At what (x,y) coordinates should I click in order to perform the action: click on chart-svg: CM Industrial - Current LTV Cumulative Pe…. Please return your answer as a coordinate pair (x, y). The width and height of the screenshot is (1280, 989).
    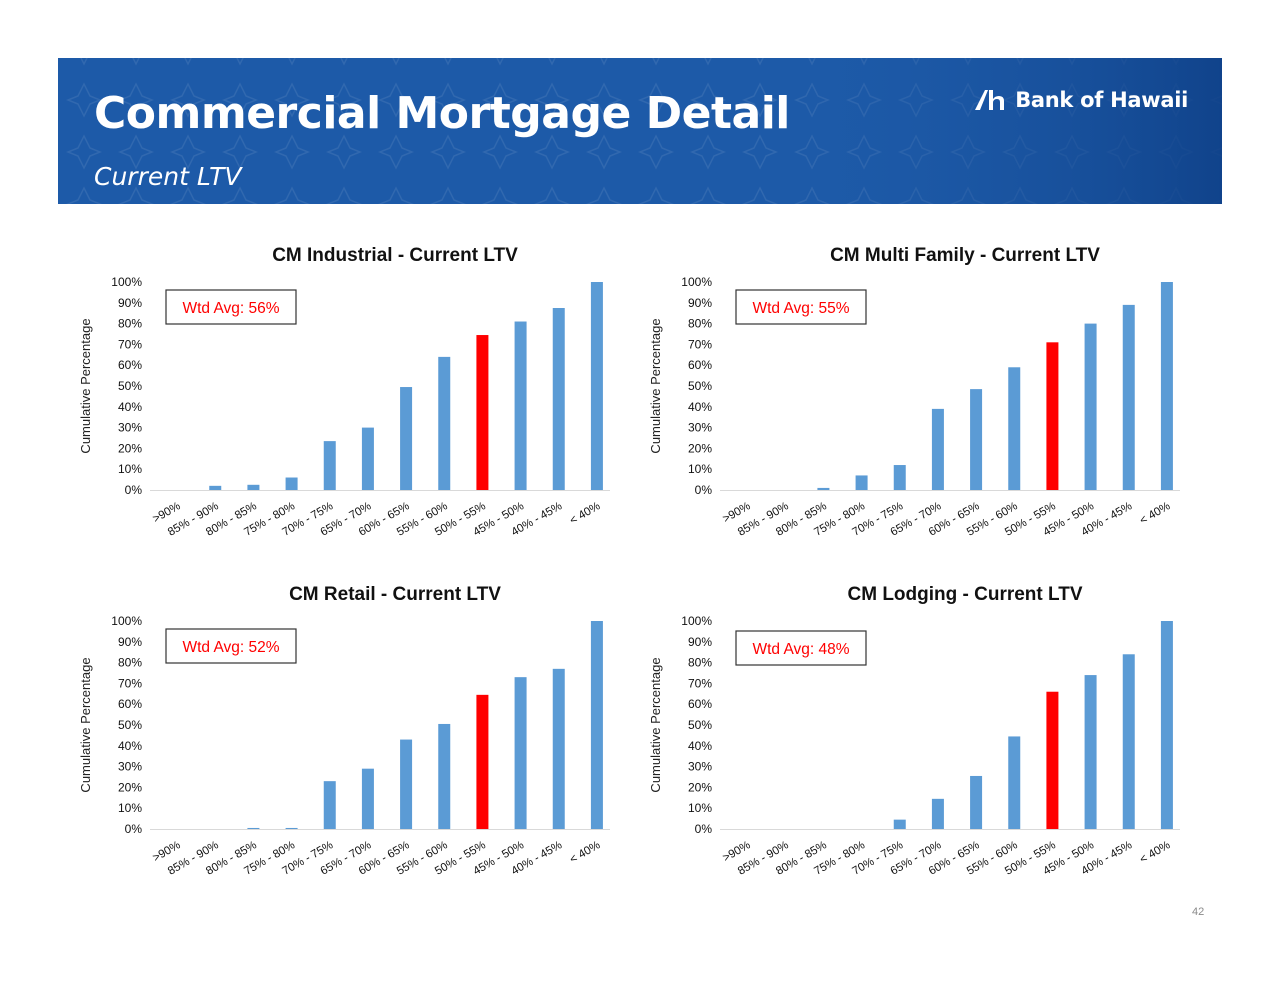
    Looking at the image, I should click on (344, 392).